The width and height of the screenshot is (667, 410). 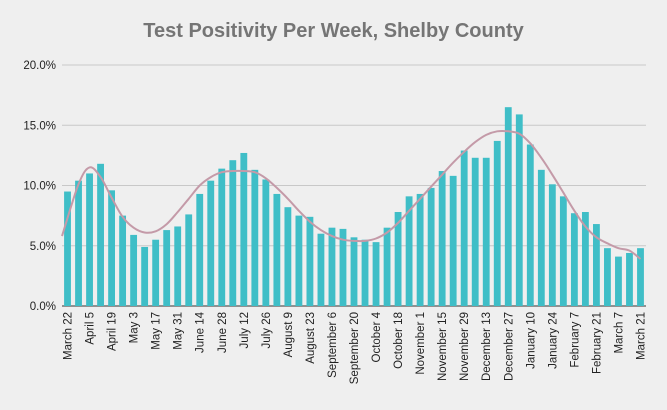 I want to click on y-tick-label: 10.0%, so click(x=39, y=187).